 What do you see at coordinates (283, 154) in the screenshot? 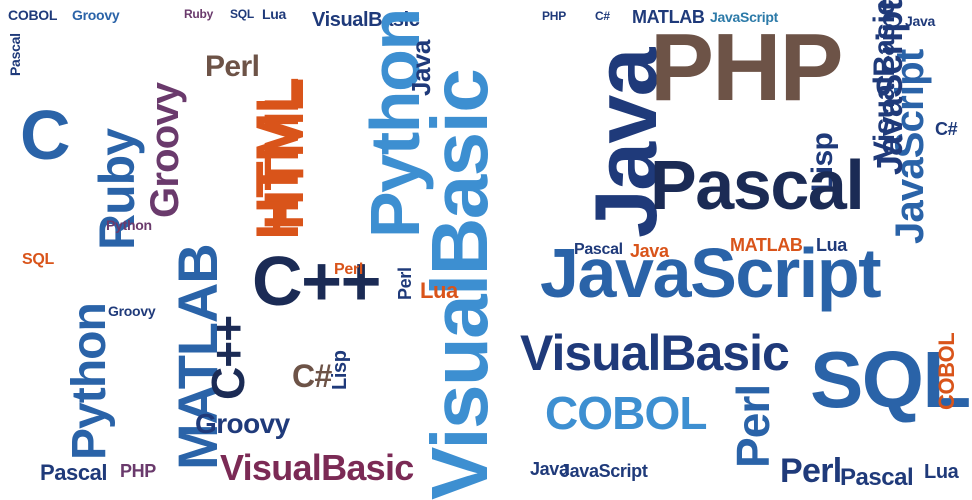
I see `cloud-word: HTML` at bounding box center [283, 154].